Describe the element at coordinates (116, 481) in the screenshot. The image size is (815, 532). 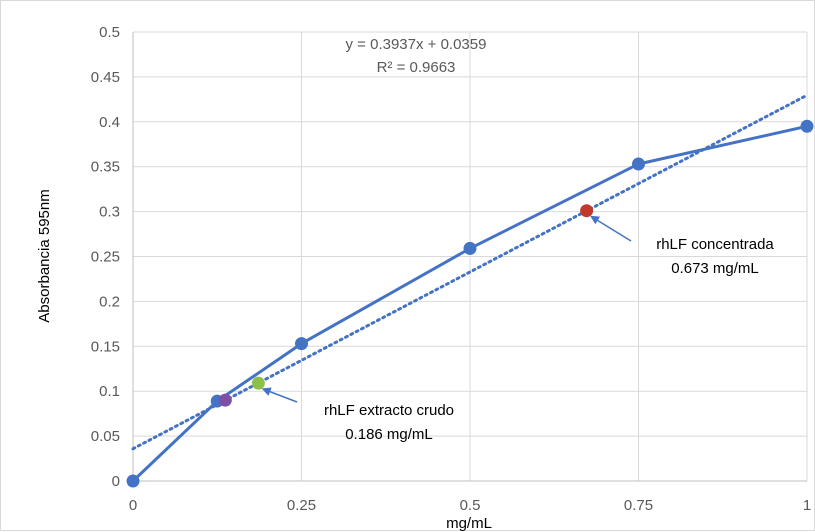
I see `y-tick-label: 0` at that location.